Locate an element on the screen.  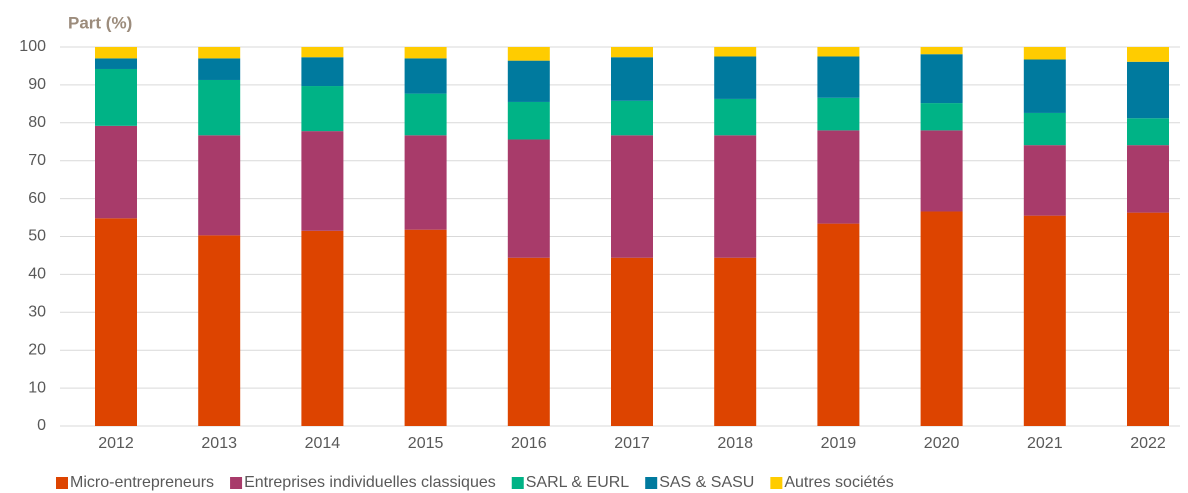
x-tick-label: 2019 is located at coordinates (839, 443).